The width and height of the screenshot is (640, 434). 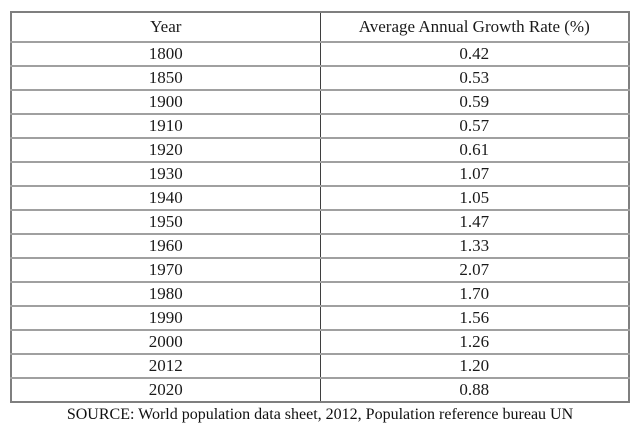 What do you see at coordinates (474, 293) in the screenshot?
I see `growth-rate-cell: 1.70` at bounding box center [474, 293].